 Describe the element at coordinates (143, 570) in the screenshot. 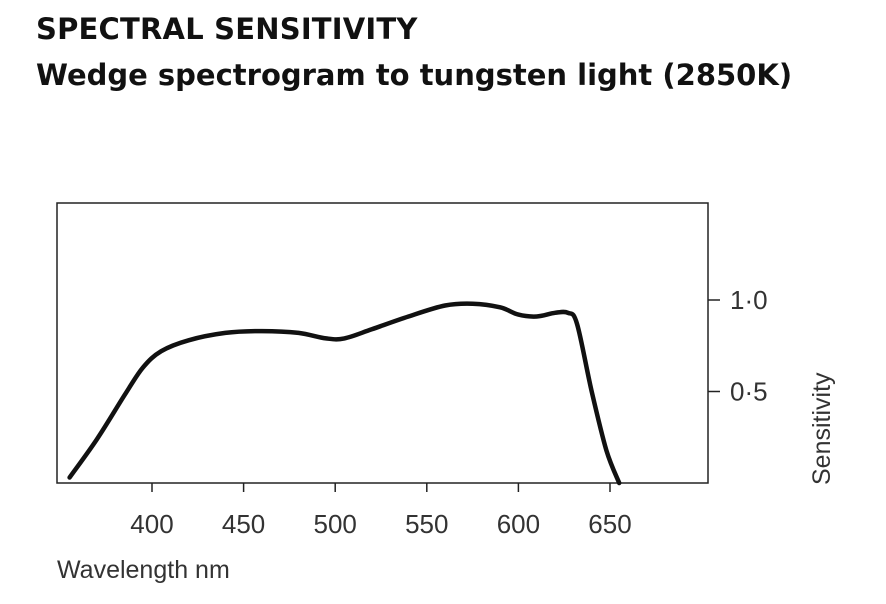

I see `x-axis-label: Wavelength nm` at that location.